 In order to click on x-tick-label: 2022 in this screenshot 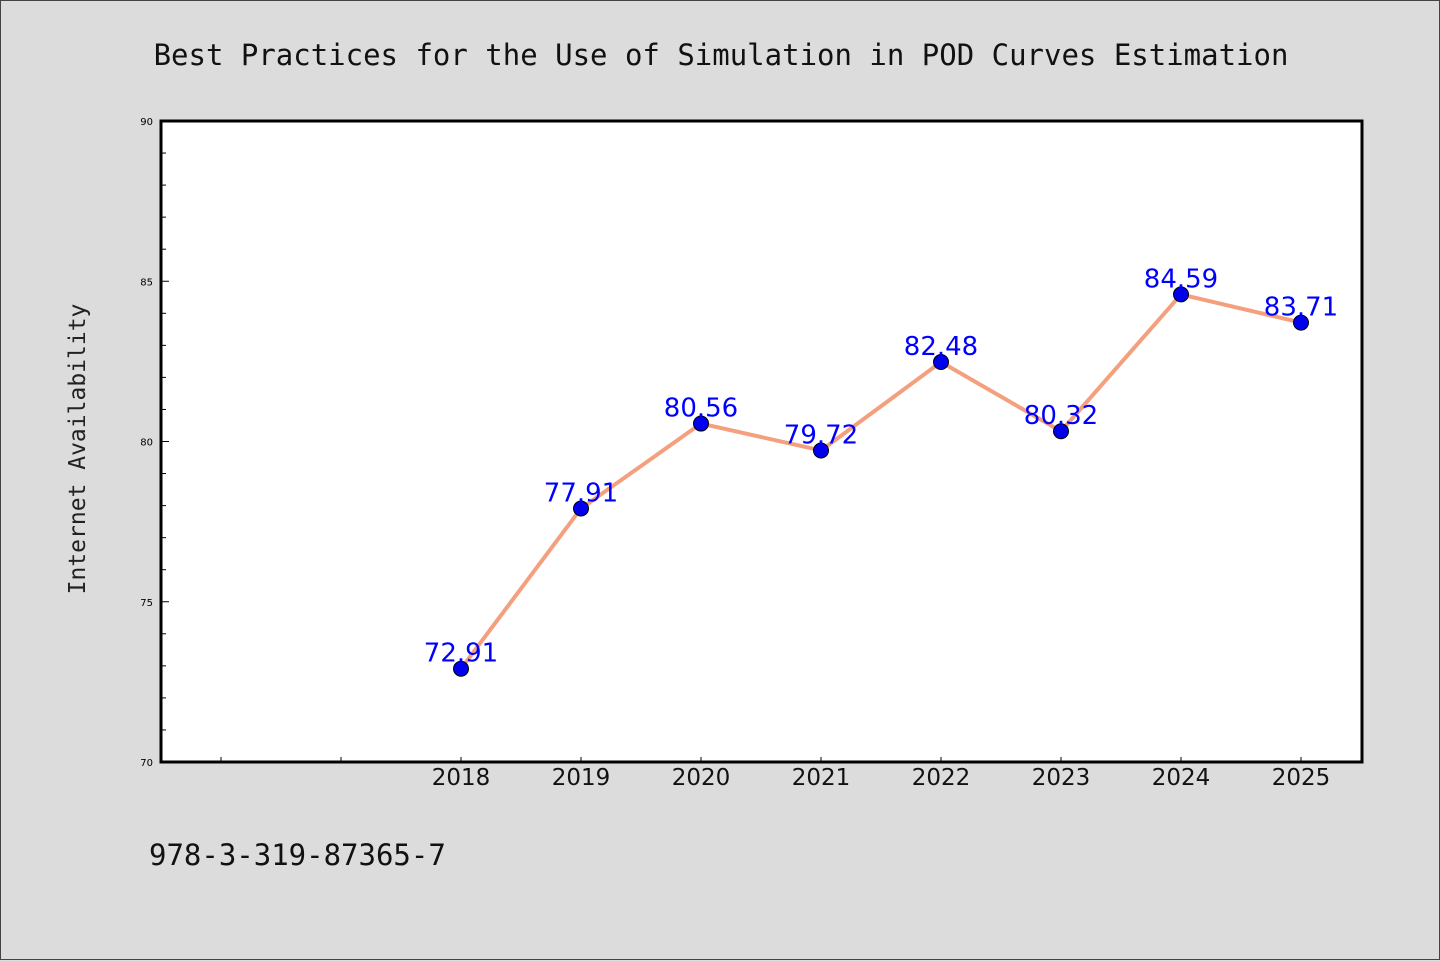, I will do `click(941, 778)`.